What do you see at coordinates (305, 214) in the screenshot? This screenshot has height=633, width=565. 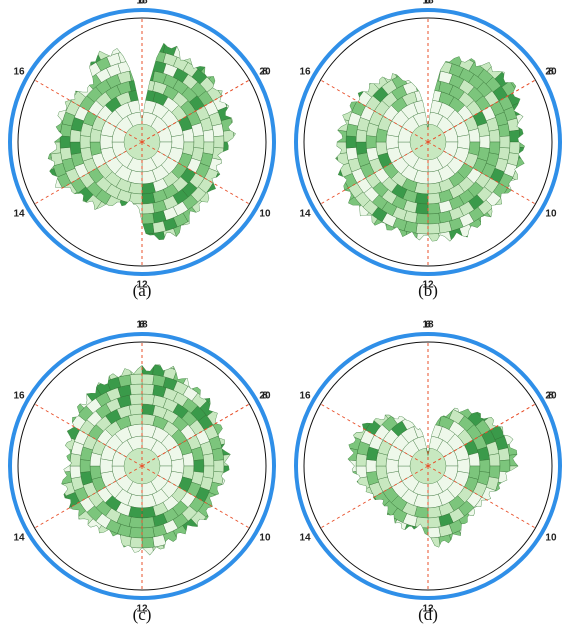 I see `hour-label-14: 14` at bounding box center [305, 214].